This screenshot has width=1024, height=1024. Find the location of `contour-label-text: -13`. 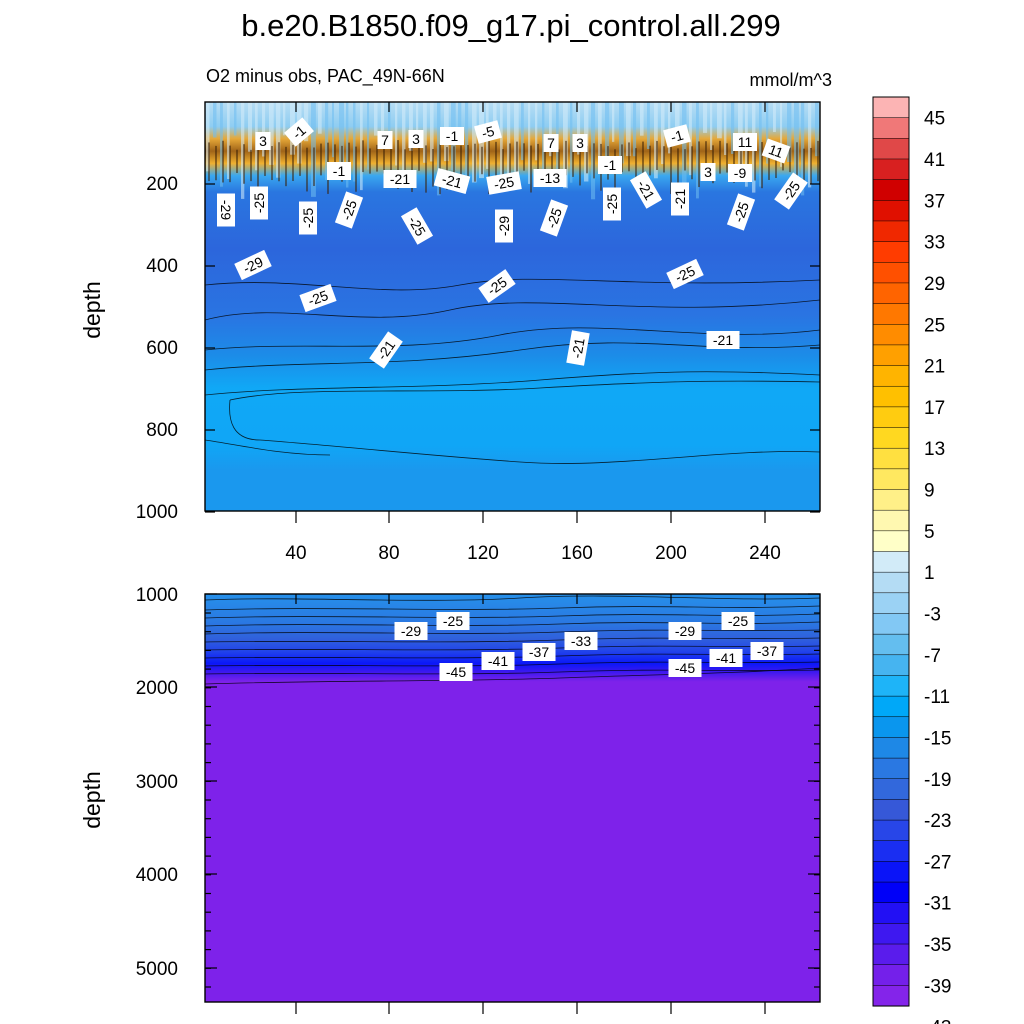

contour-label-text: -13 is located at coordinates (550, 178).